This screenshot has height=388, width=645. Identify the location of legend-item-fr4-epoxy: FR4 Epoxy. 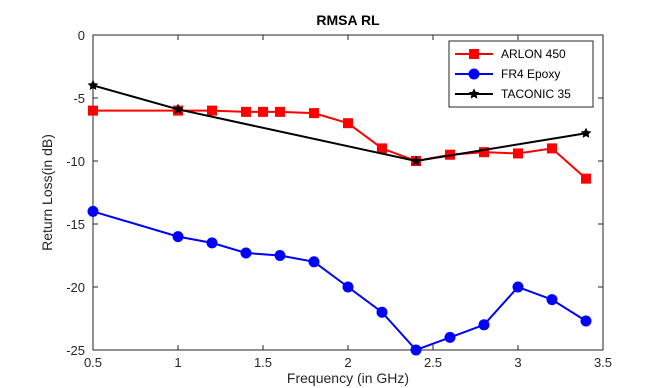
(507, 74).